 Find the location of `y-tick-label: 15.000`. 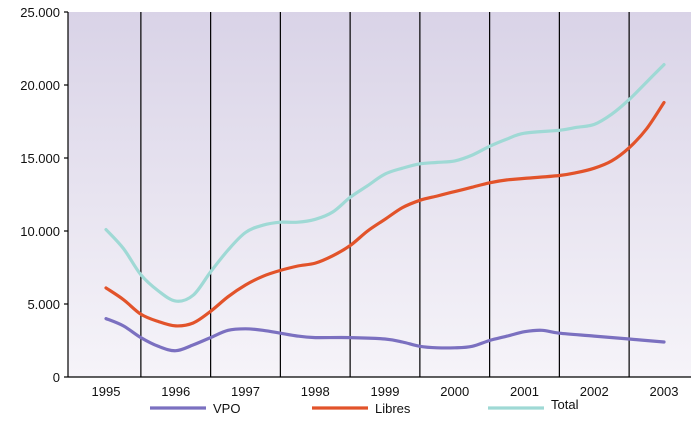

y-tick-label: 15.000 is located at coordinates (40, 158).